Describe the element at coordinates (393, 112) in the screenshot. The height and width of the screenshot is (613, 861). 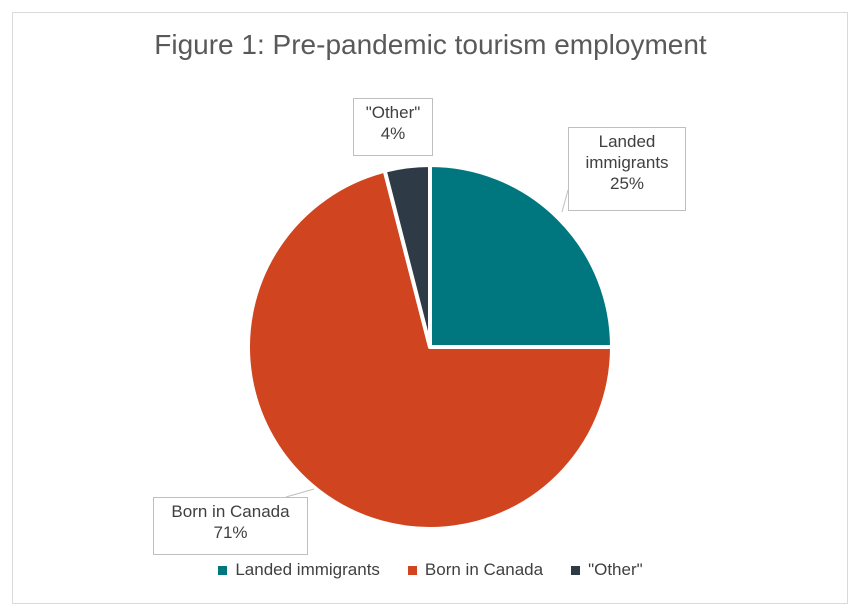
I see `callout-name: "Other"` at that location.